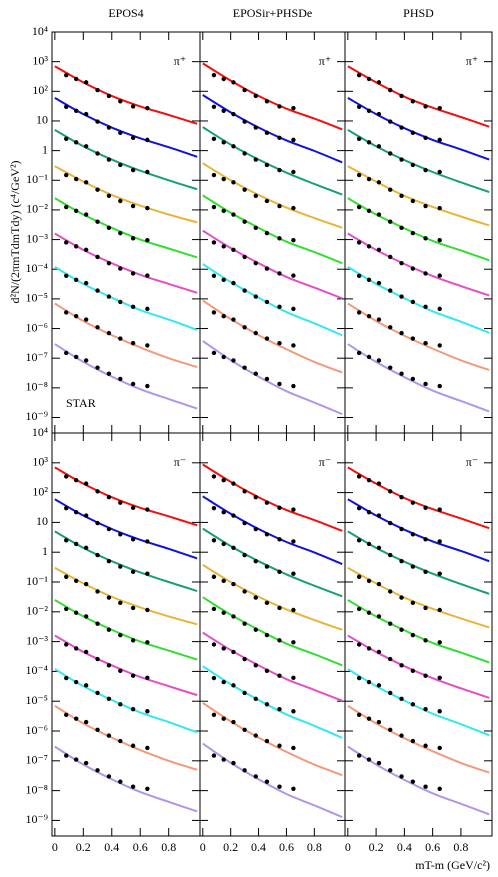 This screenshot has height=877, width=498. Describe the element at coordinates (272, 13) in the screenshot. I see `column-title: EPOSir+PHSDe` at that location.